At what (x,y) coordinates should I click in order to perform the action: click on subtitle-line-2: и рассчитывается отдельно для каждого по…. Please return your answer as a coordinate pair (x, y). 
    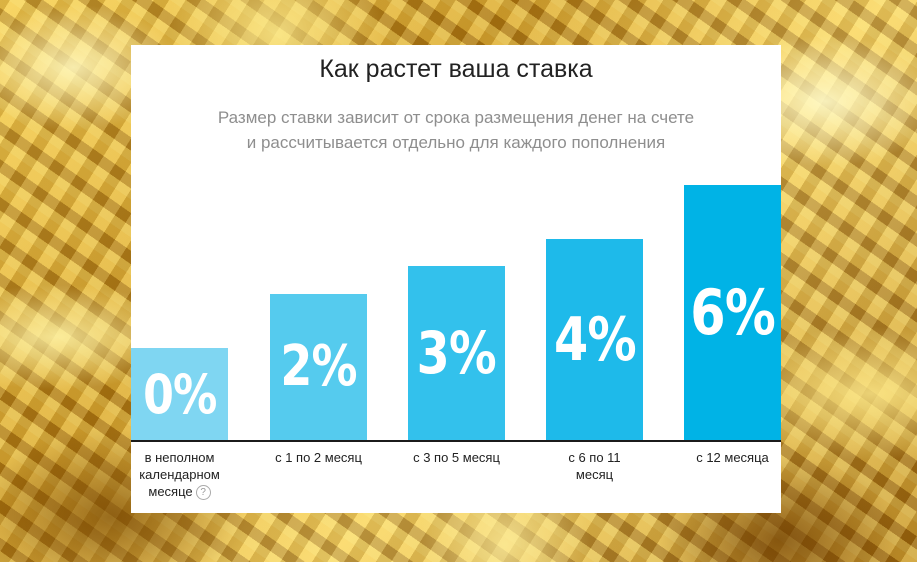
    Looking at the image, I should click on (456, 142).